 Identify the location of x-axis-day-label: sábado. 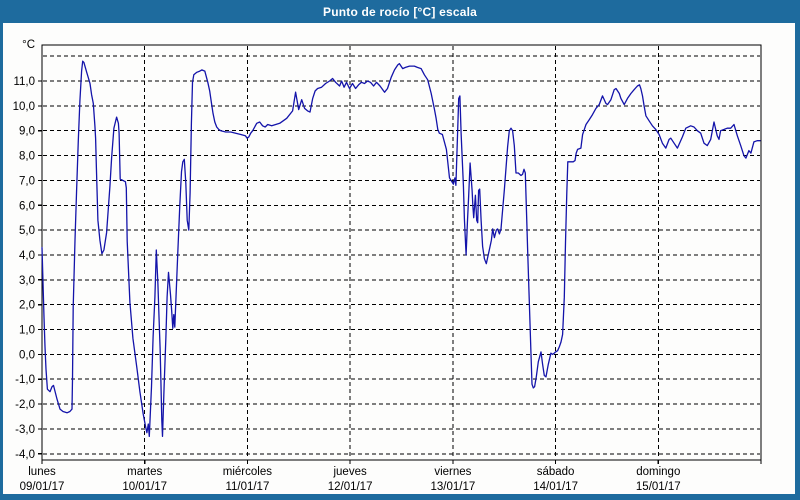
(556, 472).